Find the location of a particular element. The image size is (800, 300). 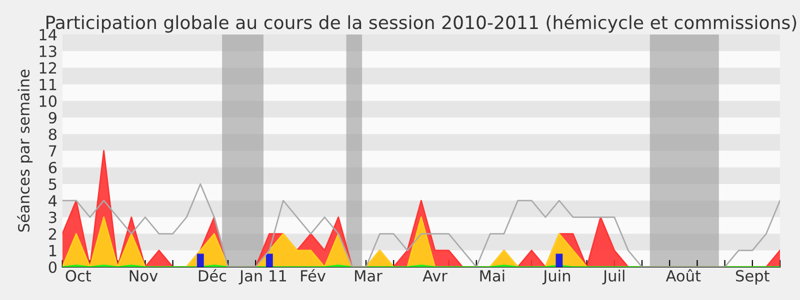

y-tick-label: 9 is located at coordinates (52, 118).